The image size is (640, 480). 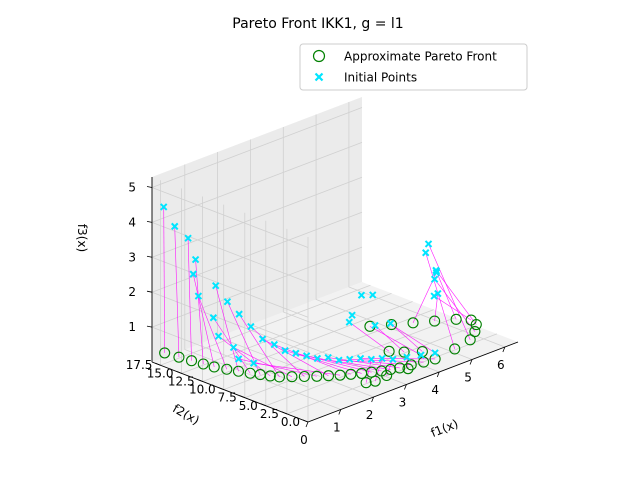 I want to click on chart-title: Pareto Front IKK1, g = l1, so click(x=317, y=24).